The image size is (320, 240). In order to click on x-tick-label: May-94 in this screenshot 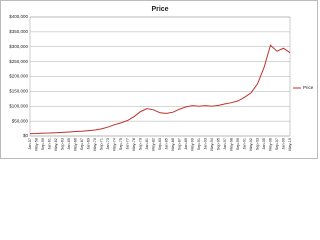, I will do `click(212, 144)`.